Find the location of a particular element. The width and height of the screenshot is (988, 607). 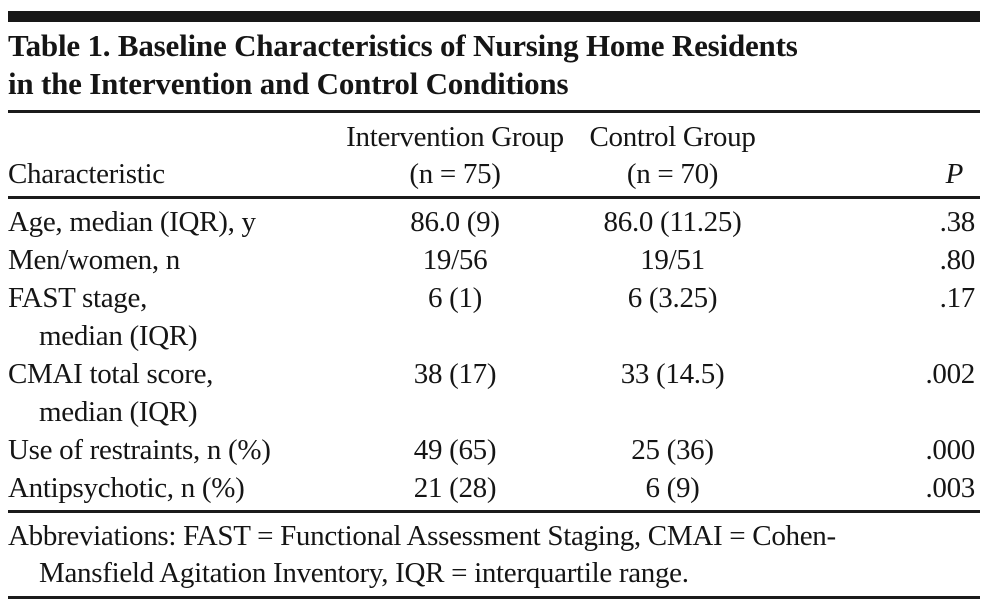

intervention-value: 19/56 is located at coordinates (455, 260).